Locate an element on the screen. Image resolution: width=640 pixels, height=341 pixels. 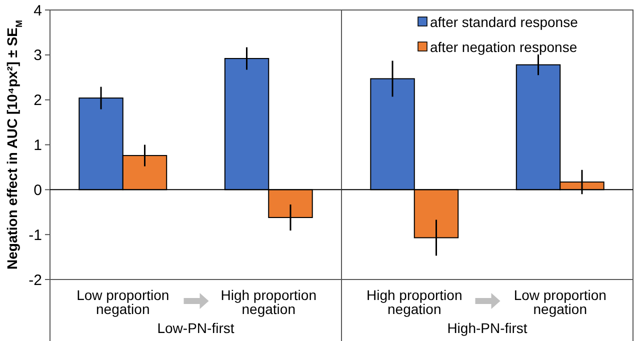
y-tick-label: 2 is located at coordinates (38, 101).